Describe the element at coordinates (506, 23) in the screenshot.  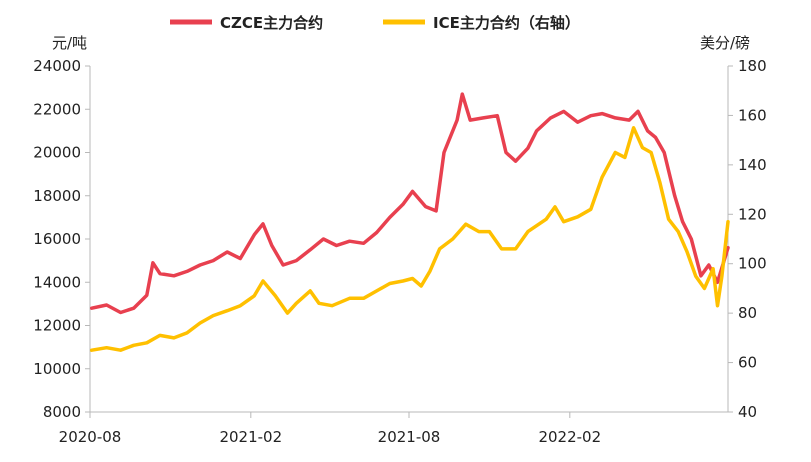
I see `legend-label-ice: ICE主力合约（右轴）` at that location.